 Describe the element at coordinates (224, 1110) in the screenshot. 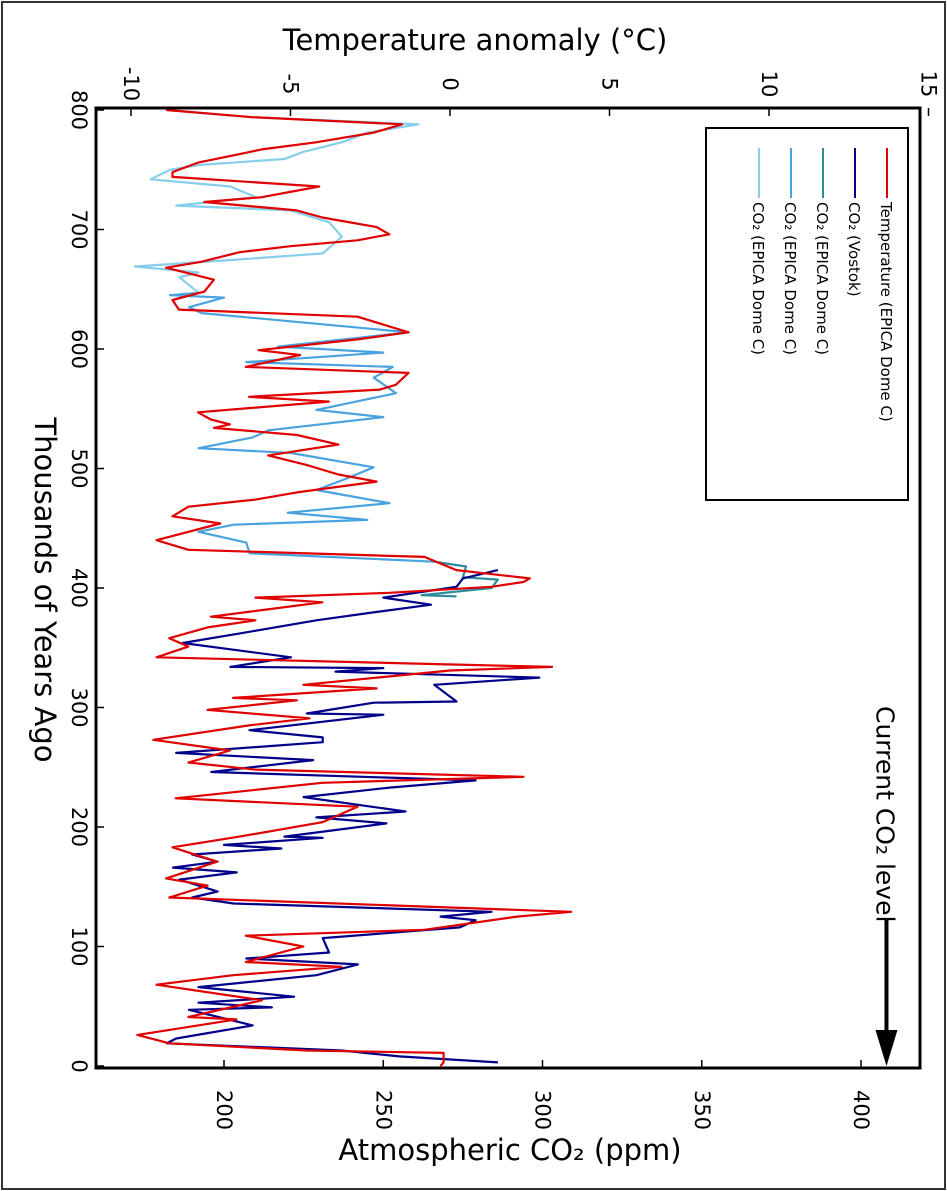

I see `co2-tick-label: 200` at that location.